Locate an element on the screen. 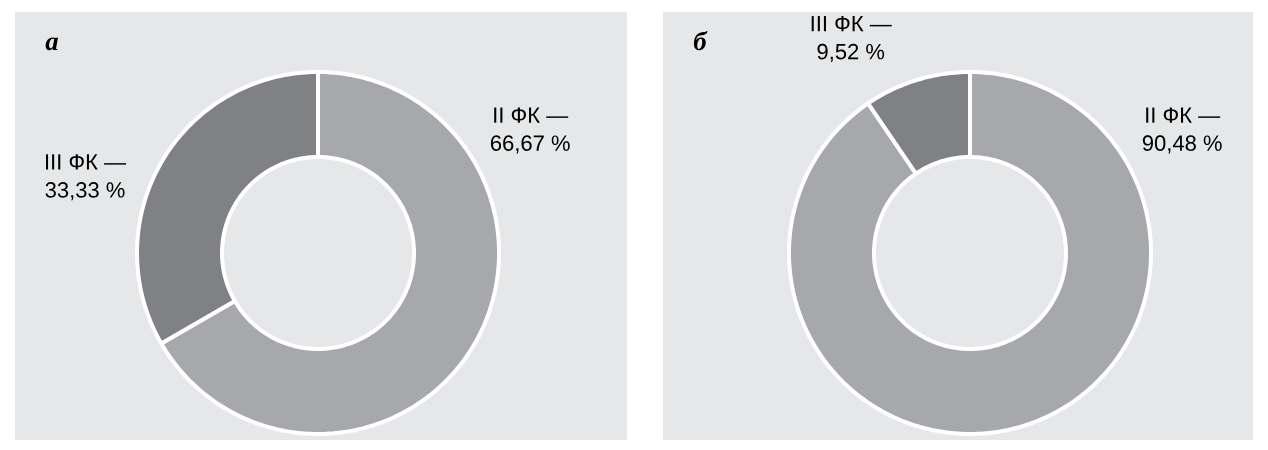  data-label: 9,52 % is located at coordinates (851, 53).